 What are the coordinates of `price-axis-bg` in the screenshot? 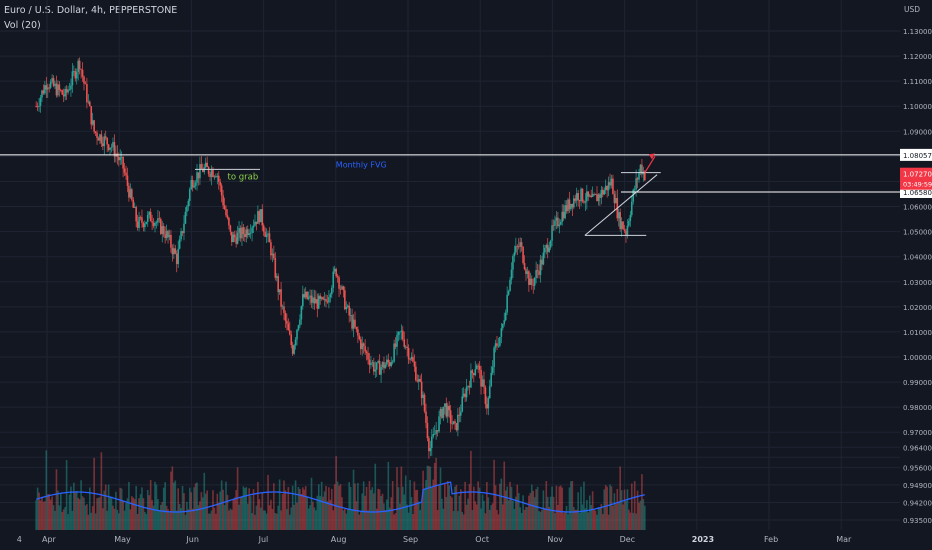 It's located at (916, 275).